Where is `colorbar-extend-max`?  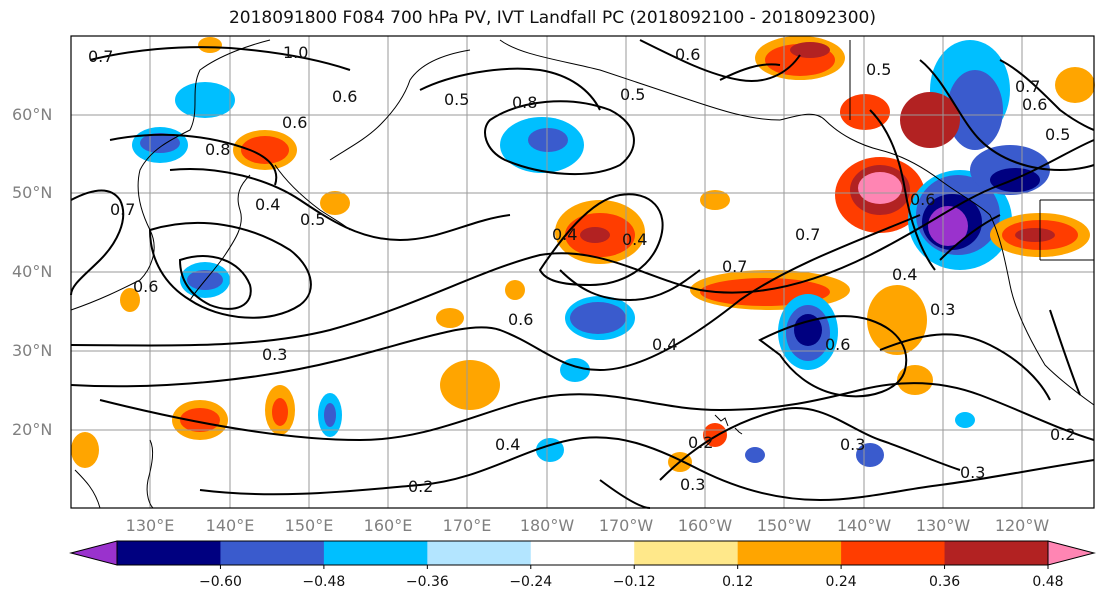
colorbar-extend-max is located at coordinates (1071, 553).